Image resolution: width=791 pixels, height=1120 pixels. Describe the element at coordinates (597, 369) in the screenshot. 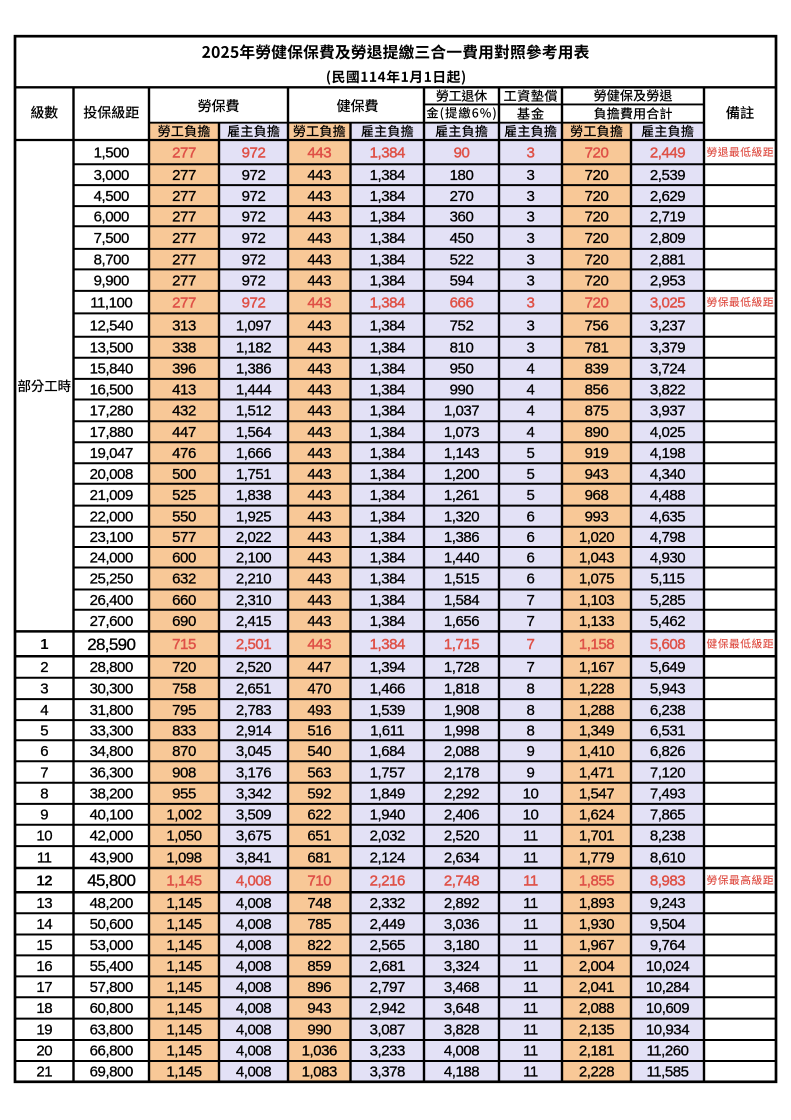

I see `svg-text: 839` at that location.